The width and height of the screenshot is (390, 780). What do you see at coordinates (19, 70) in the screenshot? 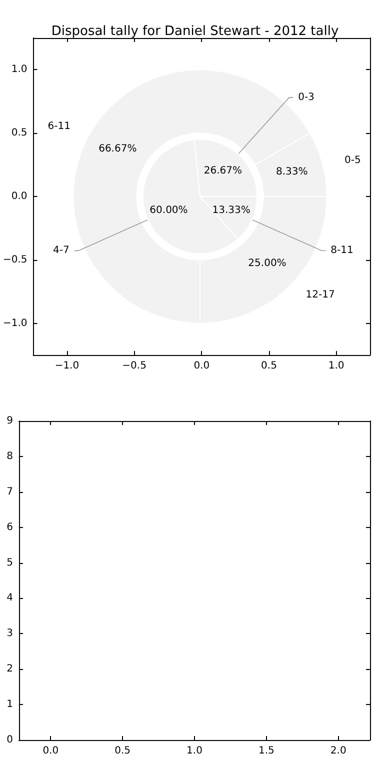
I see `y-tick-label: 1.0` at bounding box center [19, 70].